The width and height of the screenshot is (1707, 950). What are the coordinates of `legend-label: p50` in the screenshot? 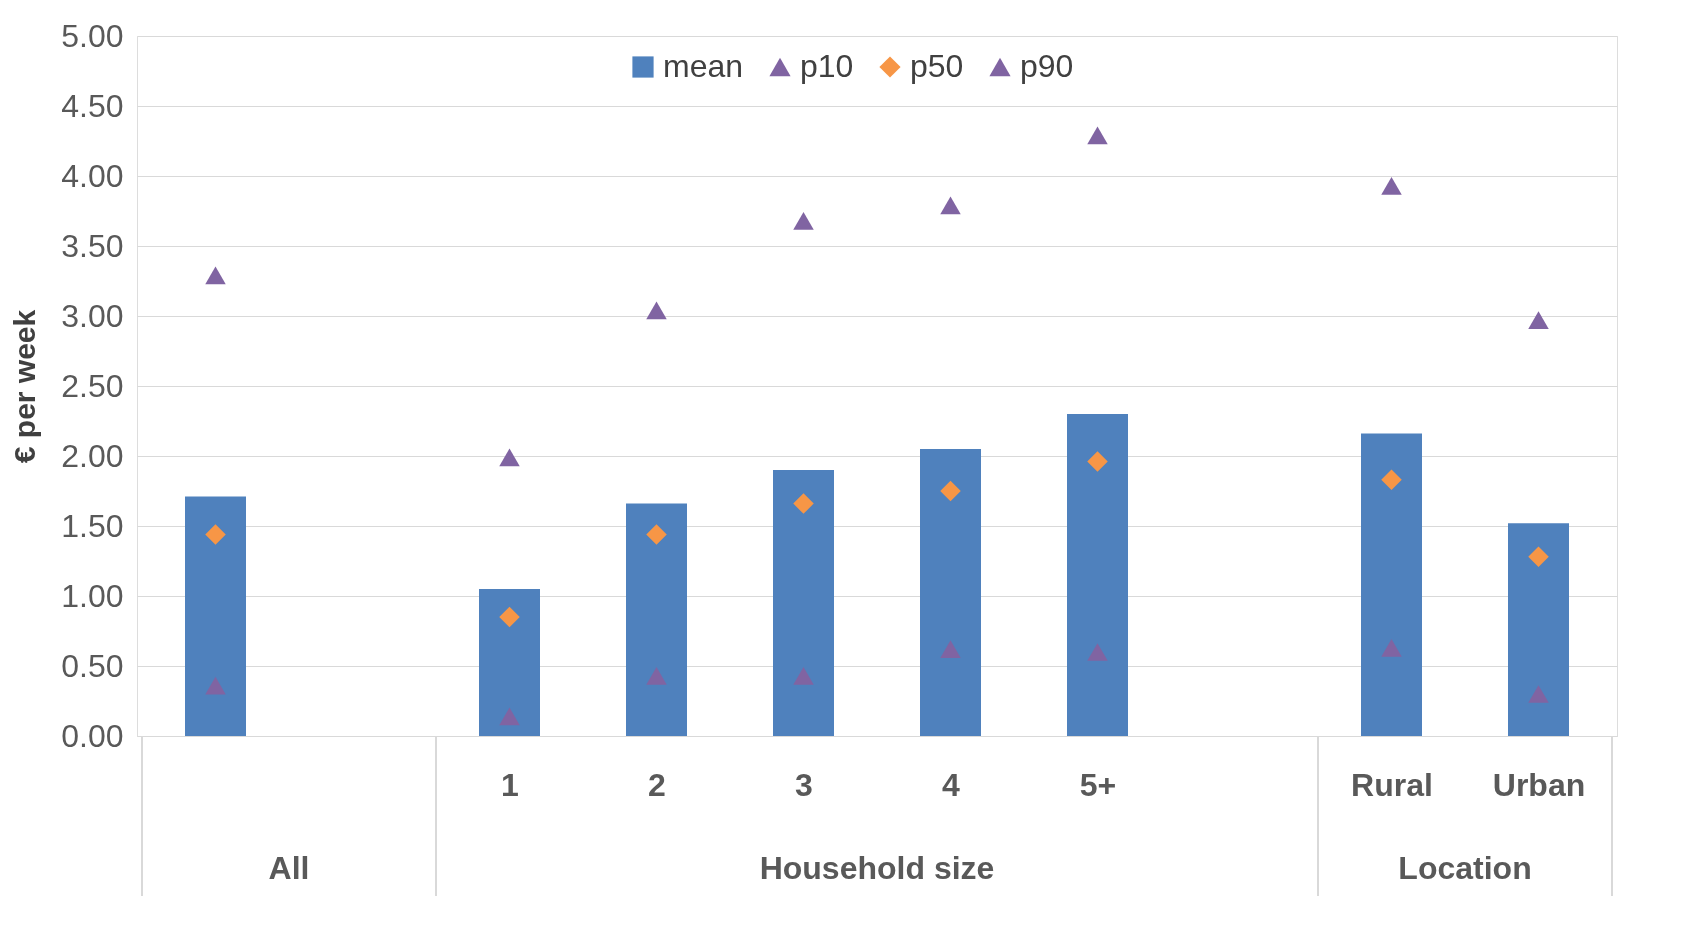 It's located at (937, 66).